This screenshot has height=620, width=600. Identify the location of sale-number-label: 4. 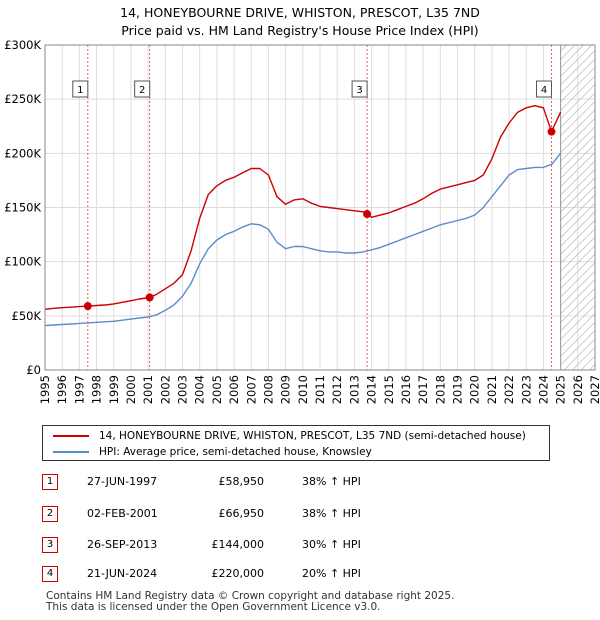
(544, 90).